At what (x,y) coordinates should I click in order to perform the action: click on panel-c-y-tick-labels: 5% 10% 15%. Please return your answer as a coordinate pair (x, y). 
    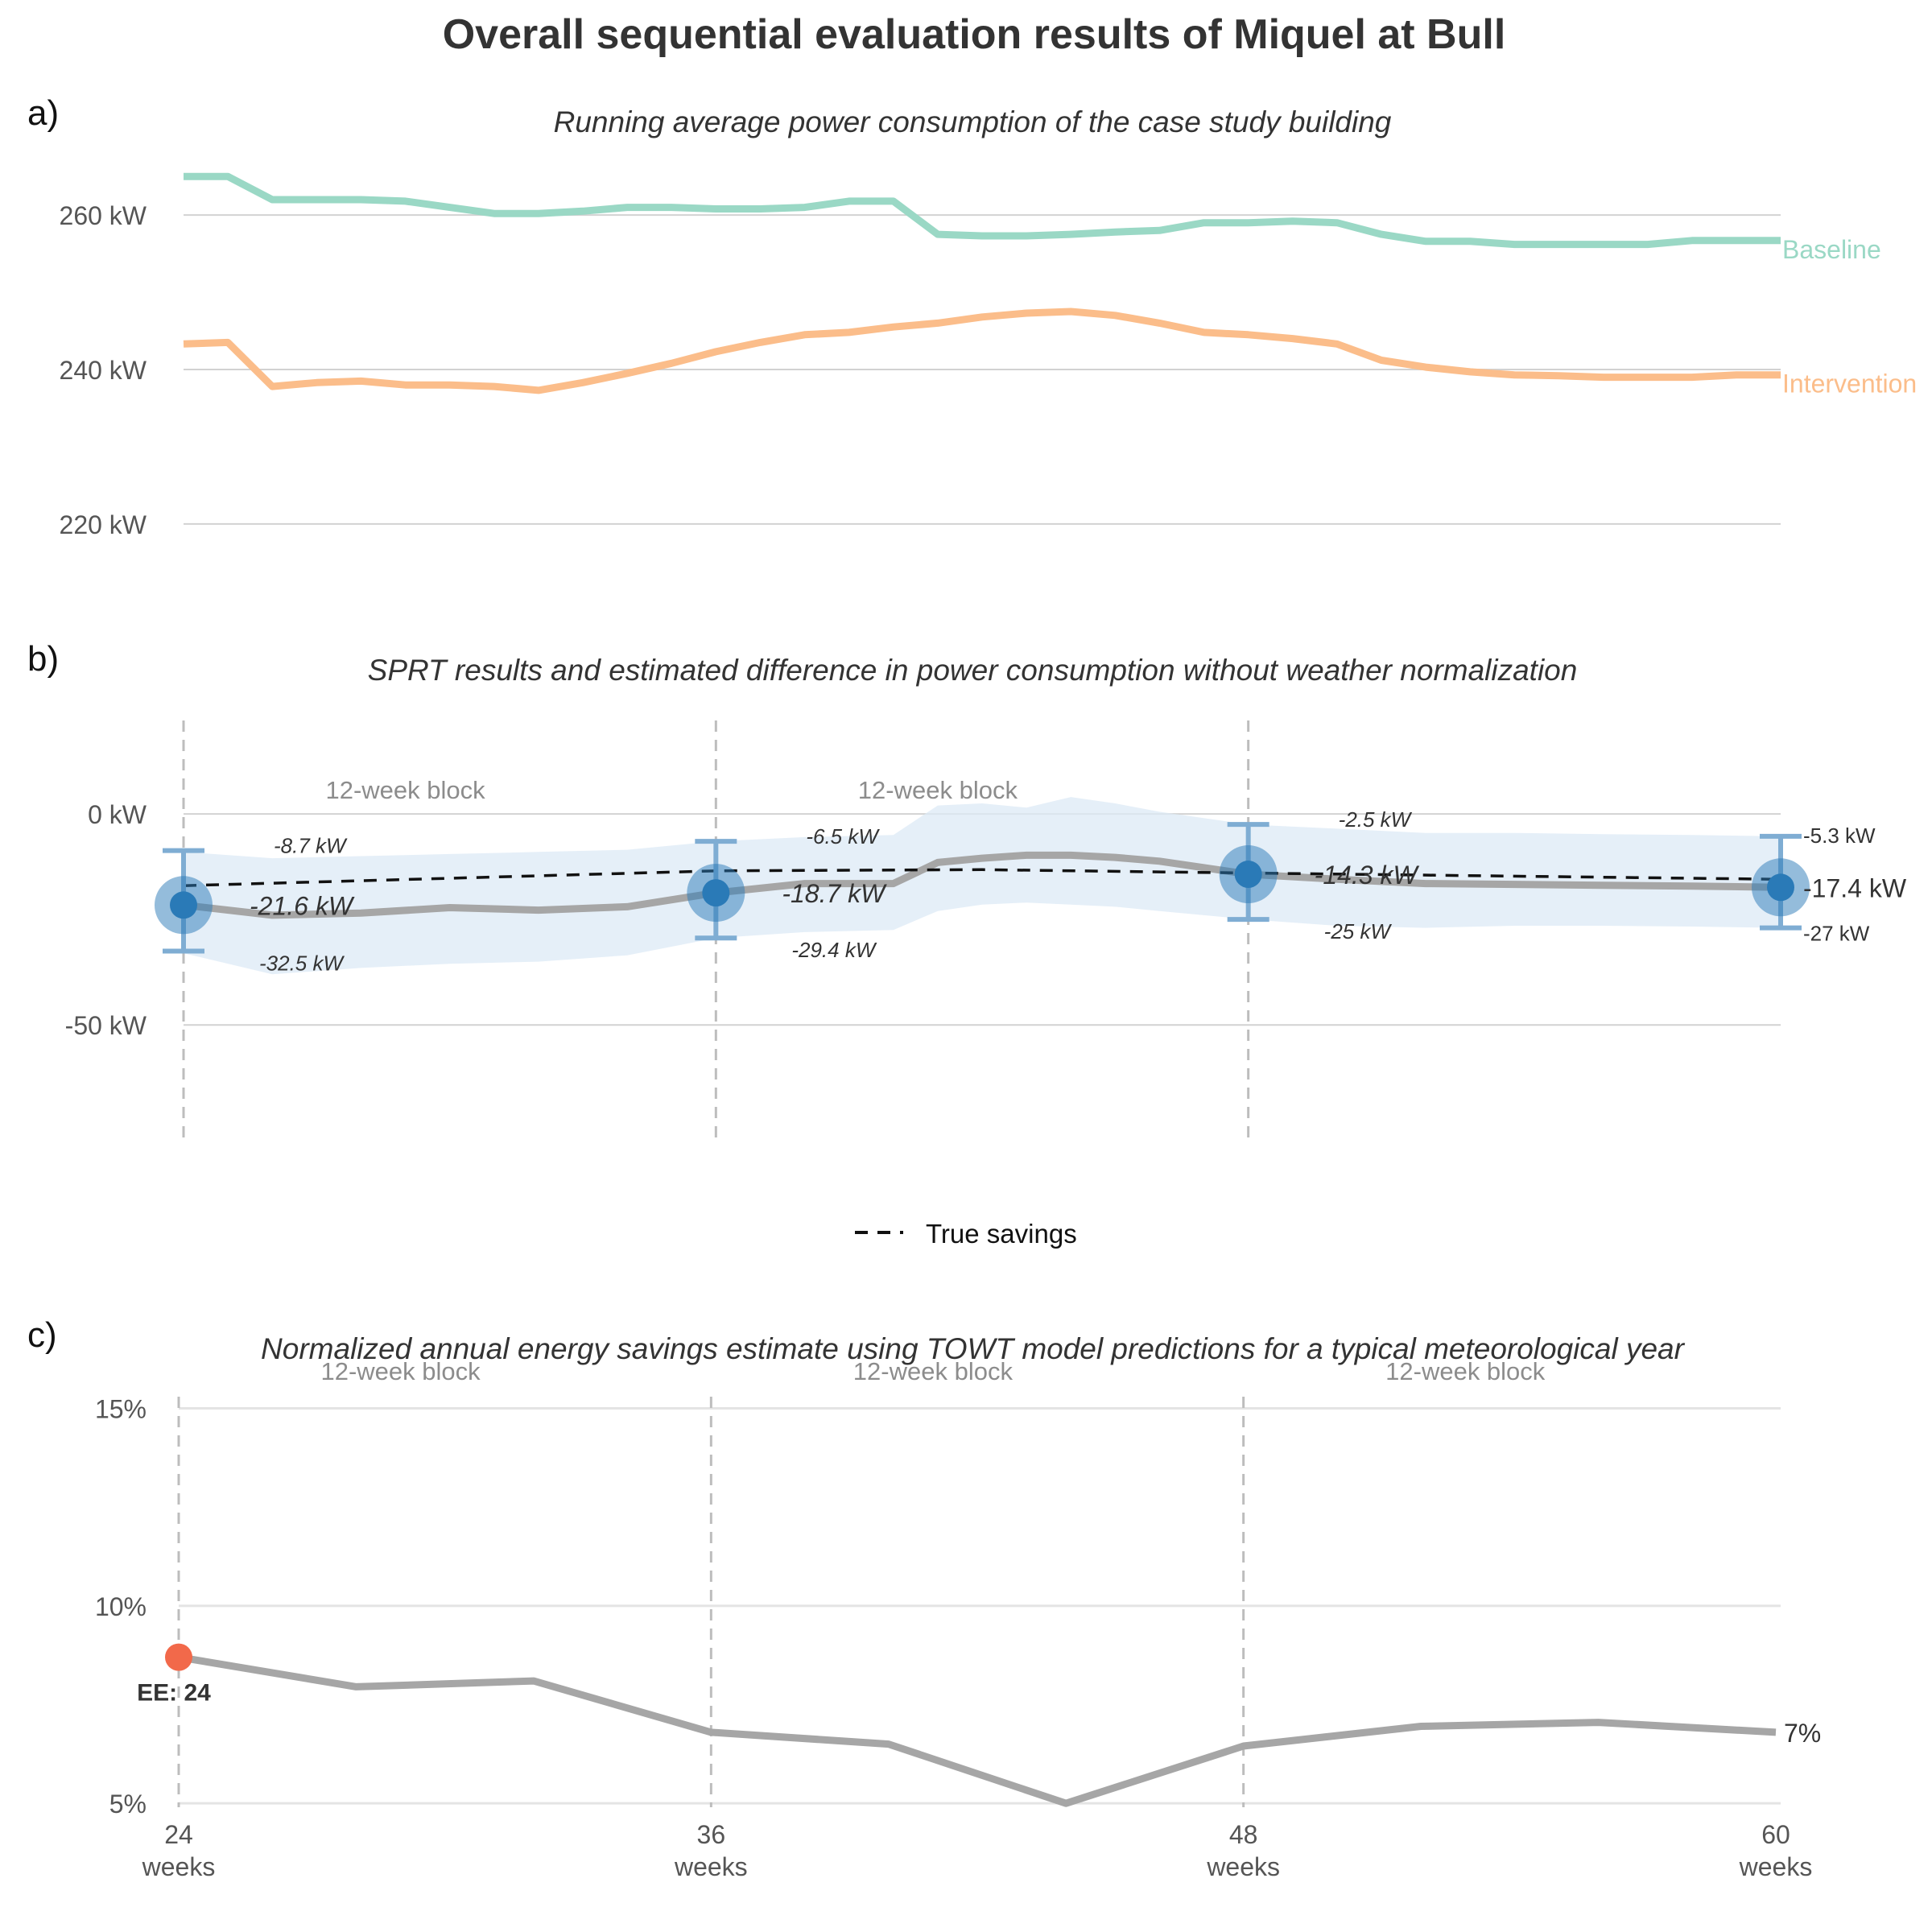
    Looking at the image, I should click on (121, 1606).